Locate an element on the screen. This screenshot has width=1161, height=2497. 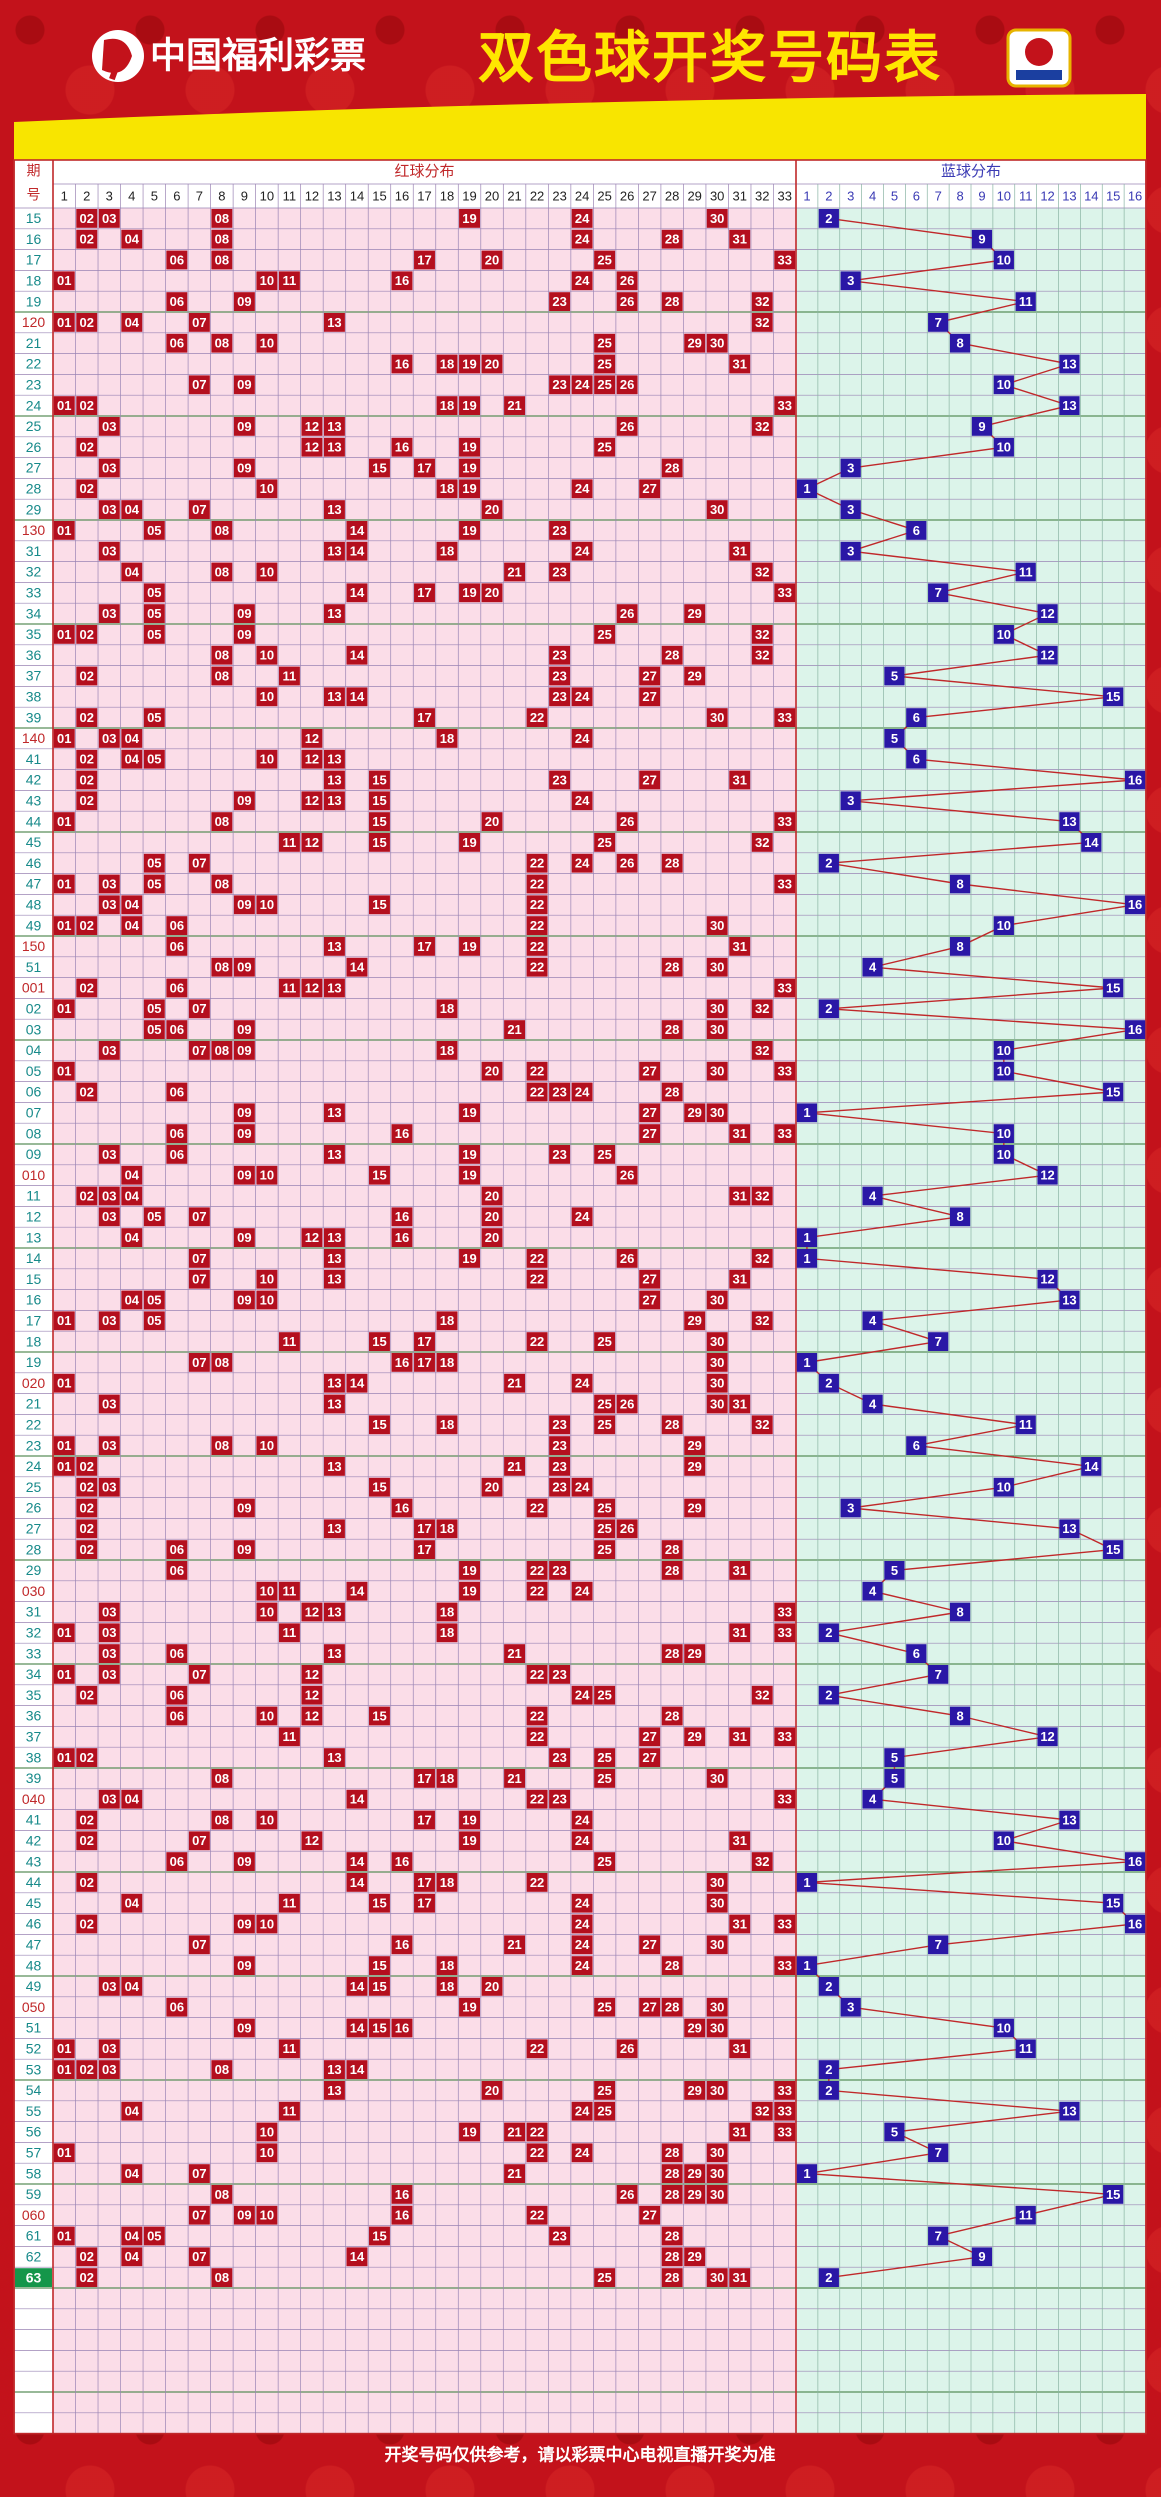
red-ball-number: 05 is located at coordinates (154, 1299).